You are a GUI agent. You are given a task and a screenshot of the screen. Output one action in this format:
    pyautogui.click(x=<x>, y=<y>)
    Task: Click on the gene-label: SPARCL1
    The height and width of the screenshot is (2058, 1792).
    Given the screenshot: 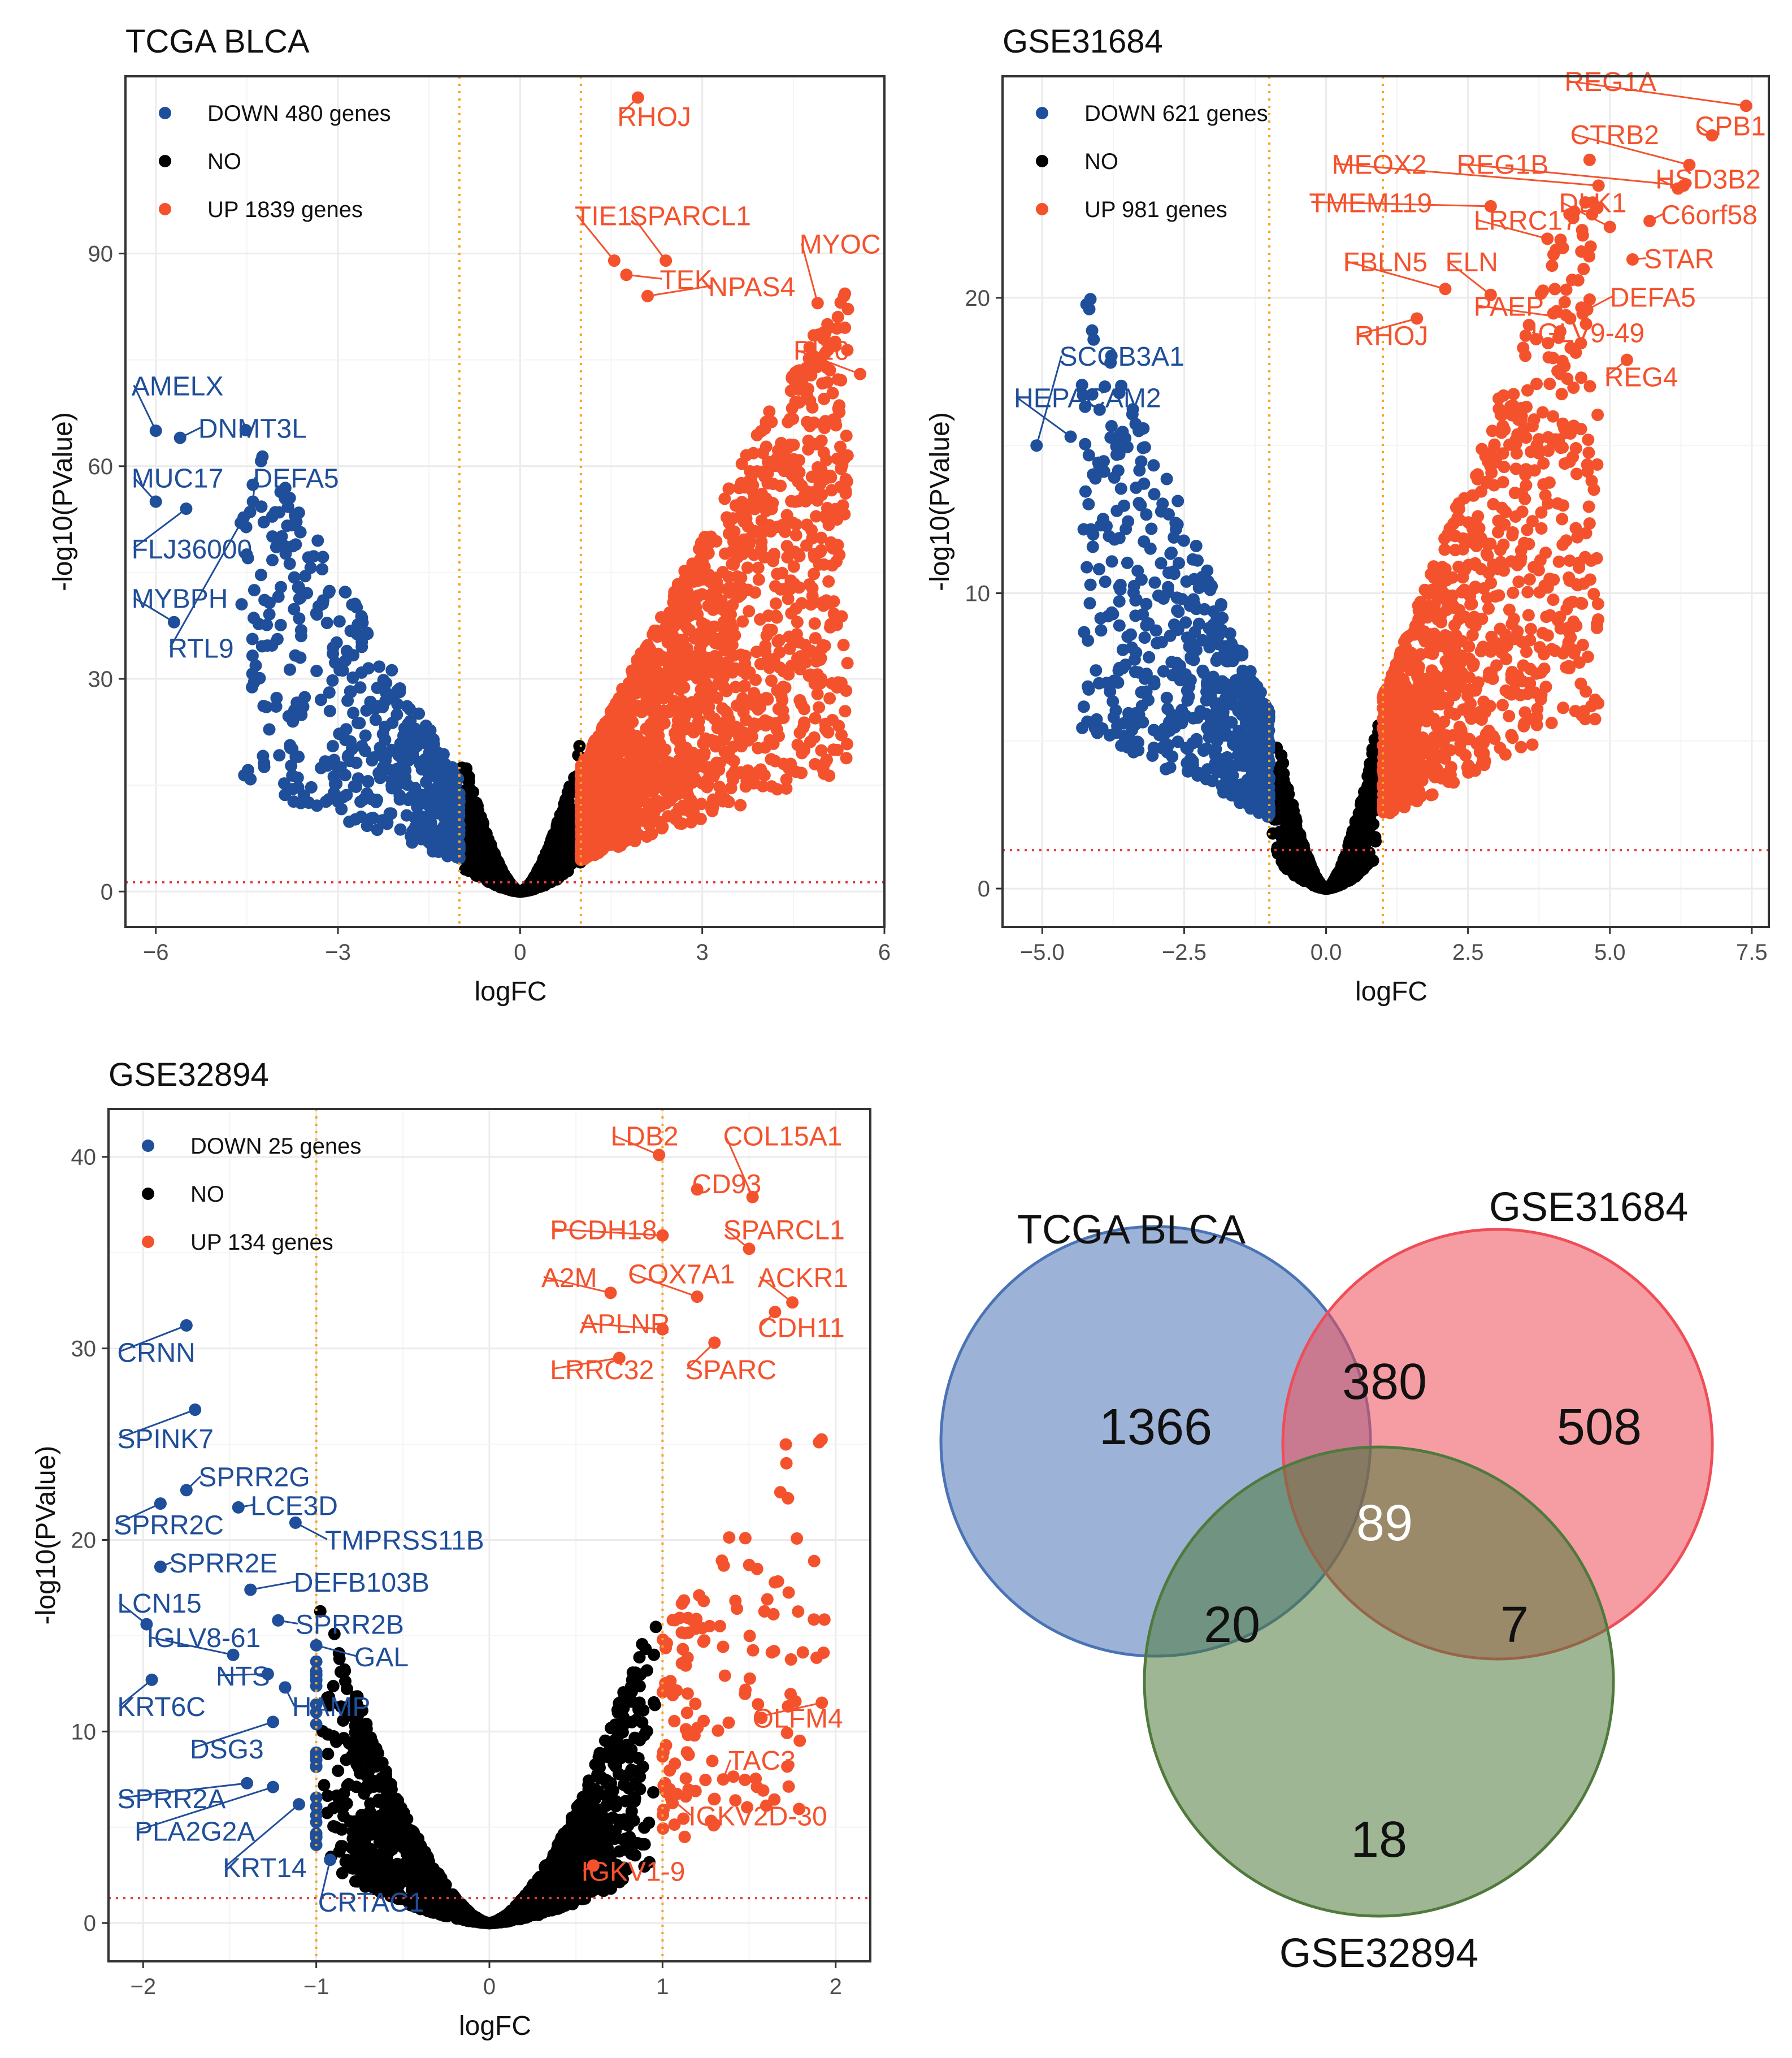 What is the action you would take?
    pyautogui.click(x=690, y=216)
    